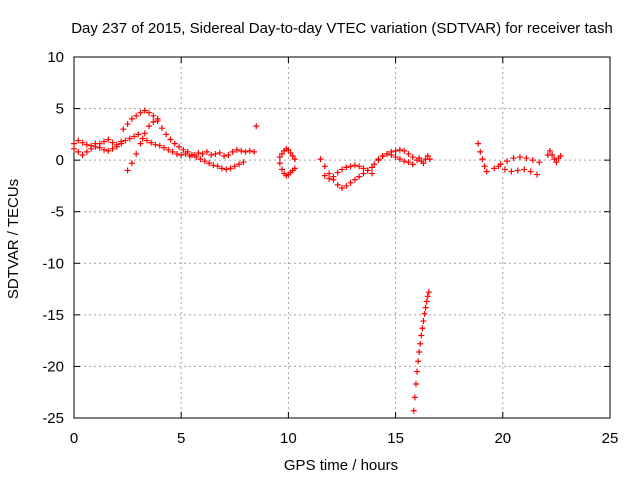 Image resolution: width=640 pixels, height=480 pixels. What do you see at coordinates (57, 212) in the screenshot?
I see `y-tick-label: -5` at bounding box center [57, 212].